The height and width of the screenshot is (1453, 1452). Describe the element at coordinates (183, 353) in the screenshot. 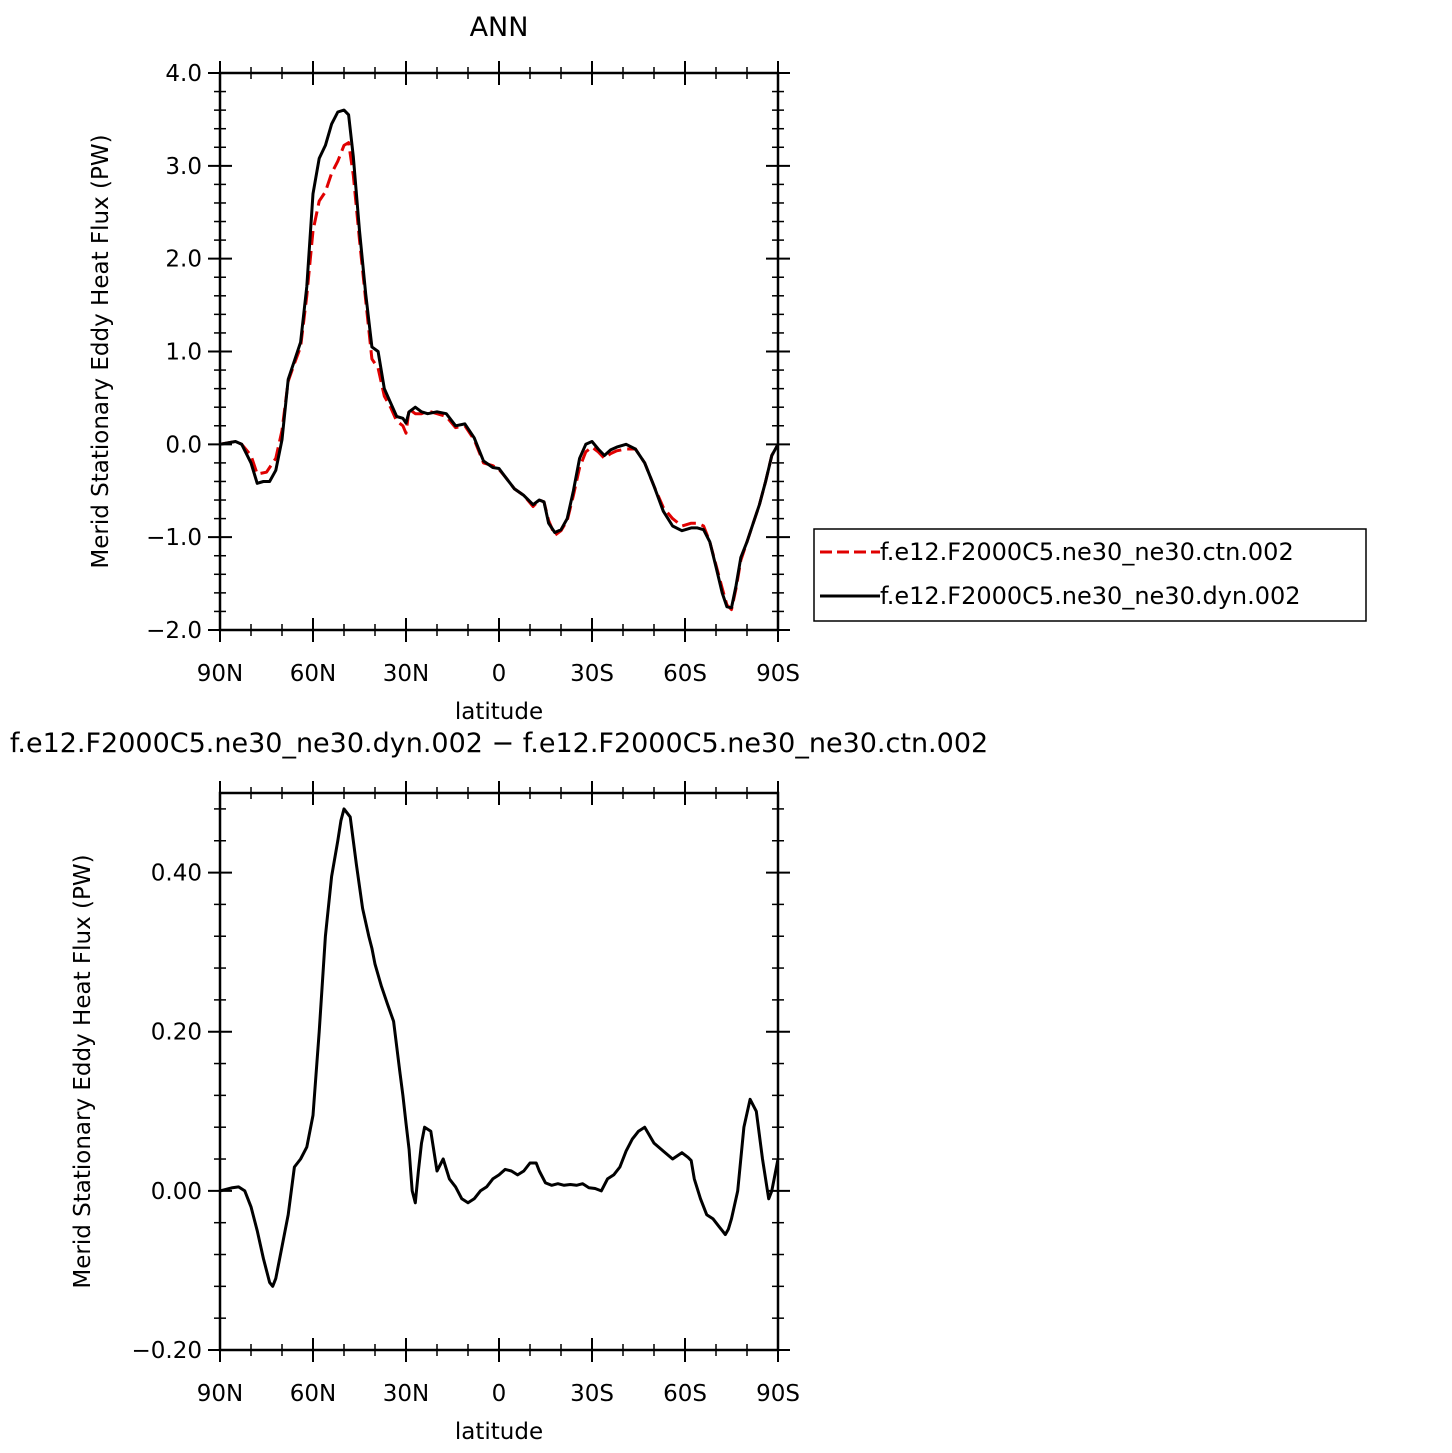

I see `y-tick-label: 1.0` at that location.